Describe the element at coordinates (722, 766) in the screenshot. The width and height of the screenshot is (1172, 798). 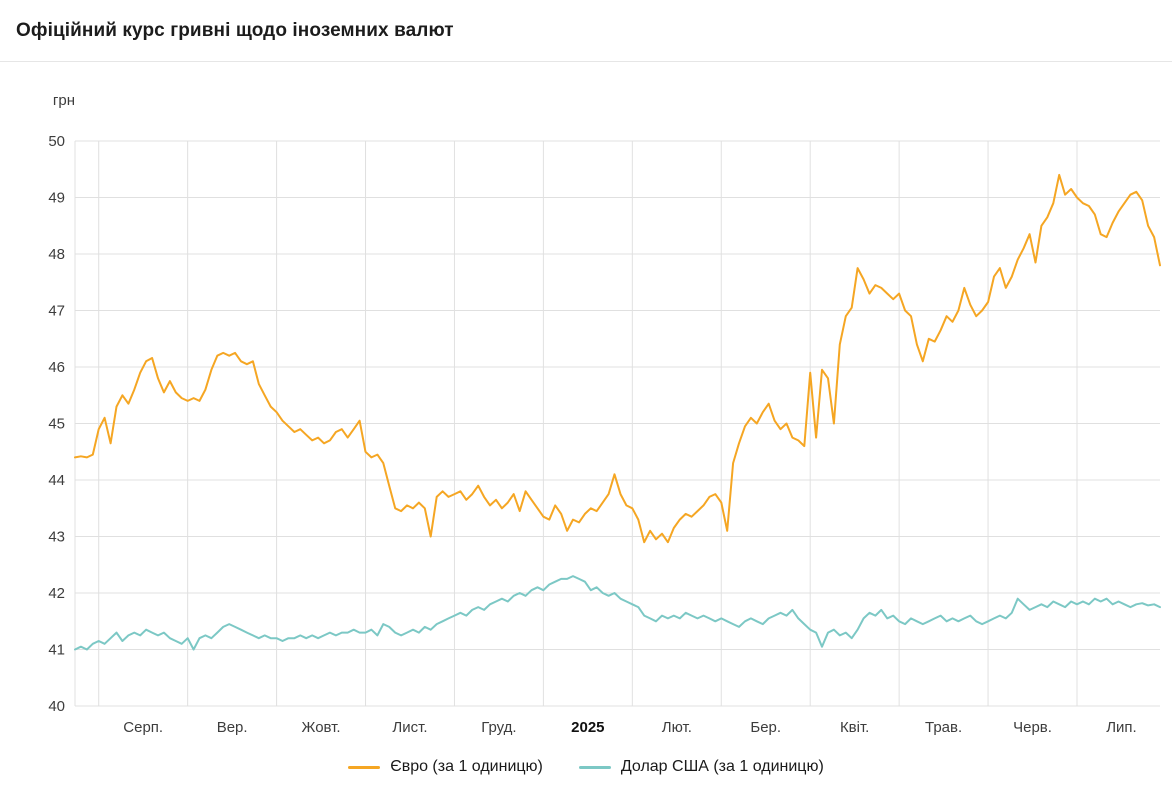
I see `legend-label-usd: Долар США (за 1 одиницю)` at that location.